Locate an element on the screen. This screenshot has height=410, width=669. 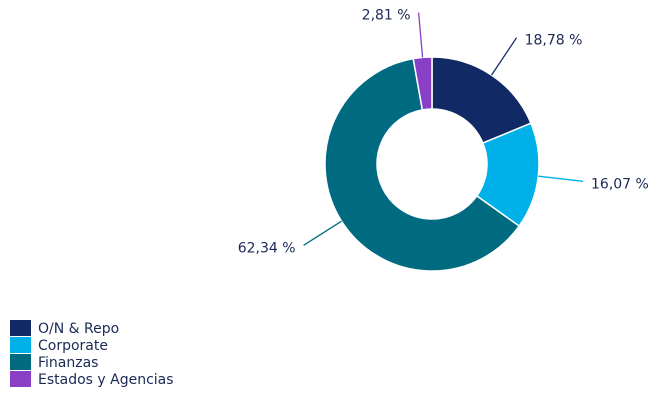
data-label: 62,34 % is located at coordinates (267, 248).